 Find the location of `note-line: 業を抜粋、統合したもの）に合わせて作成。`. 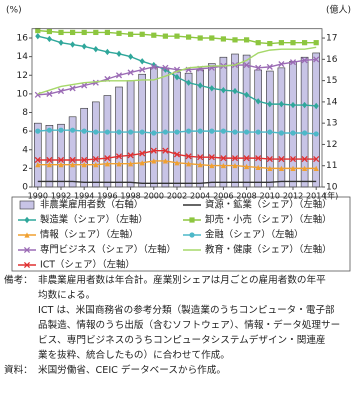

note-line: 業を抜粋、統合したもの）に合わせて作成。 is located at coordinates (134, 355).